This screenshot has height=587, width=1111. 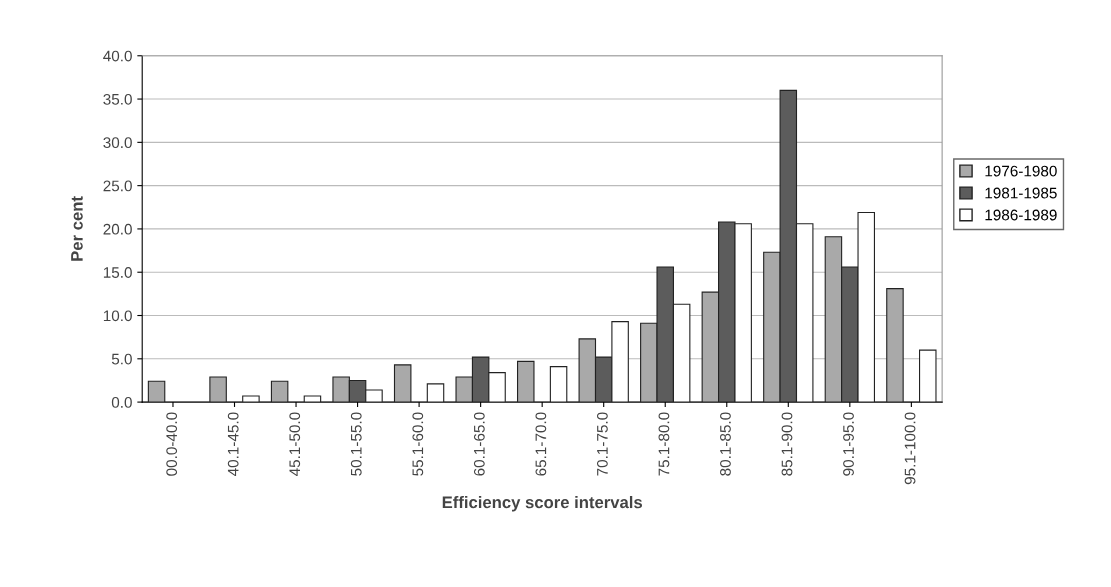 I want to click on x-tick-label: 55.1-60.0, so click(x=418, y=444).